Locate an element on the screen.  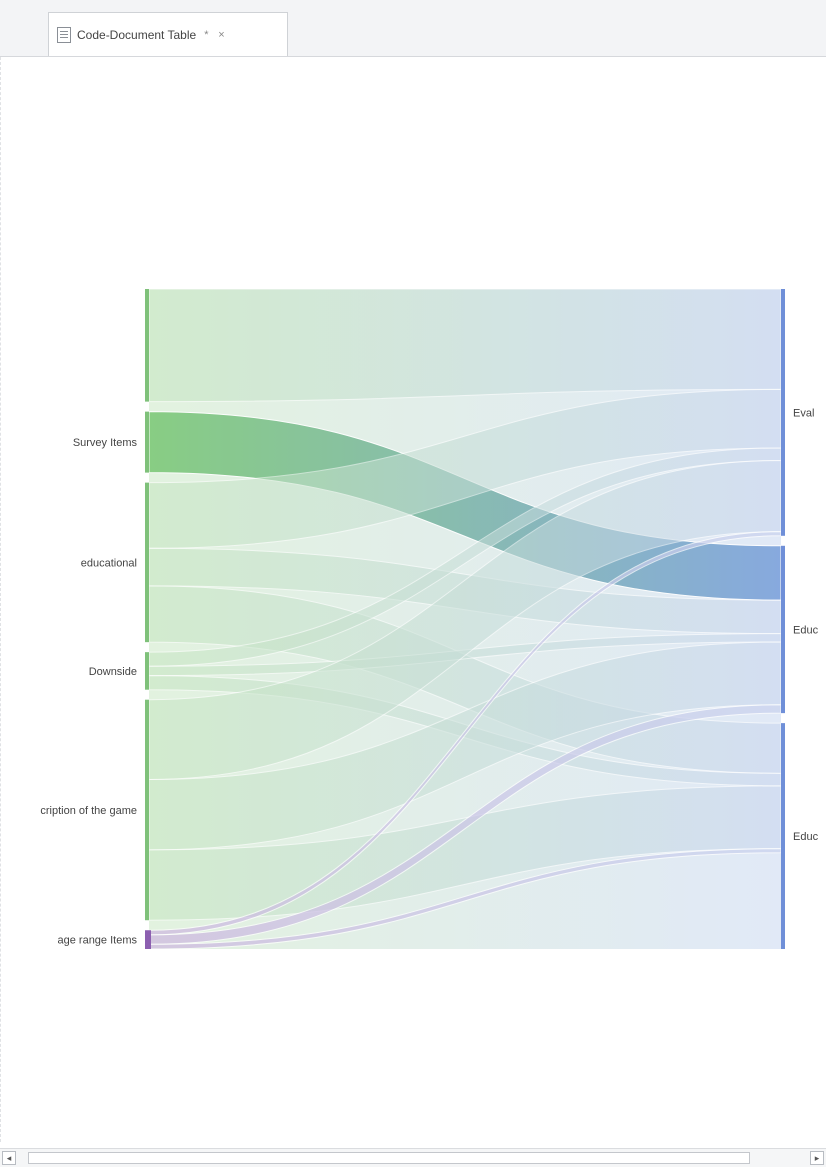
sankey-node-r1 is located at coordinates (783, 629).